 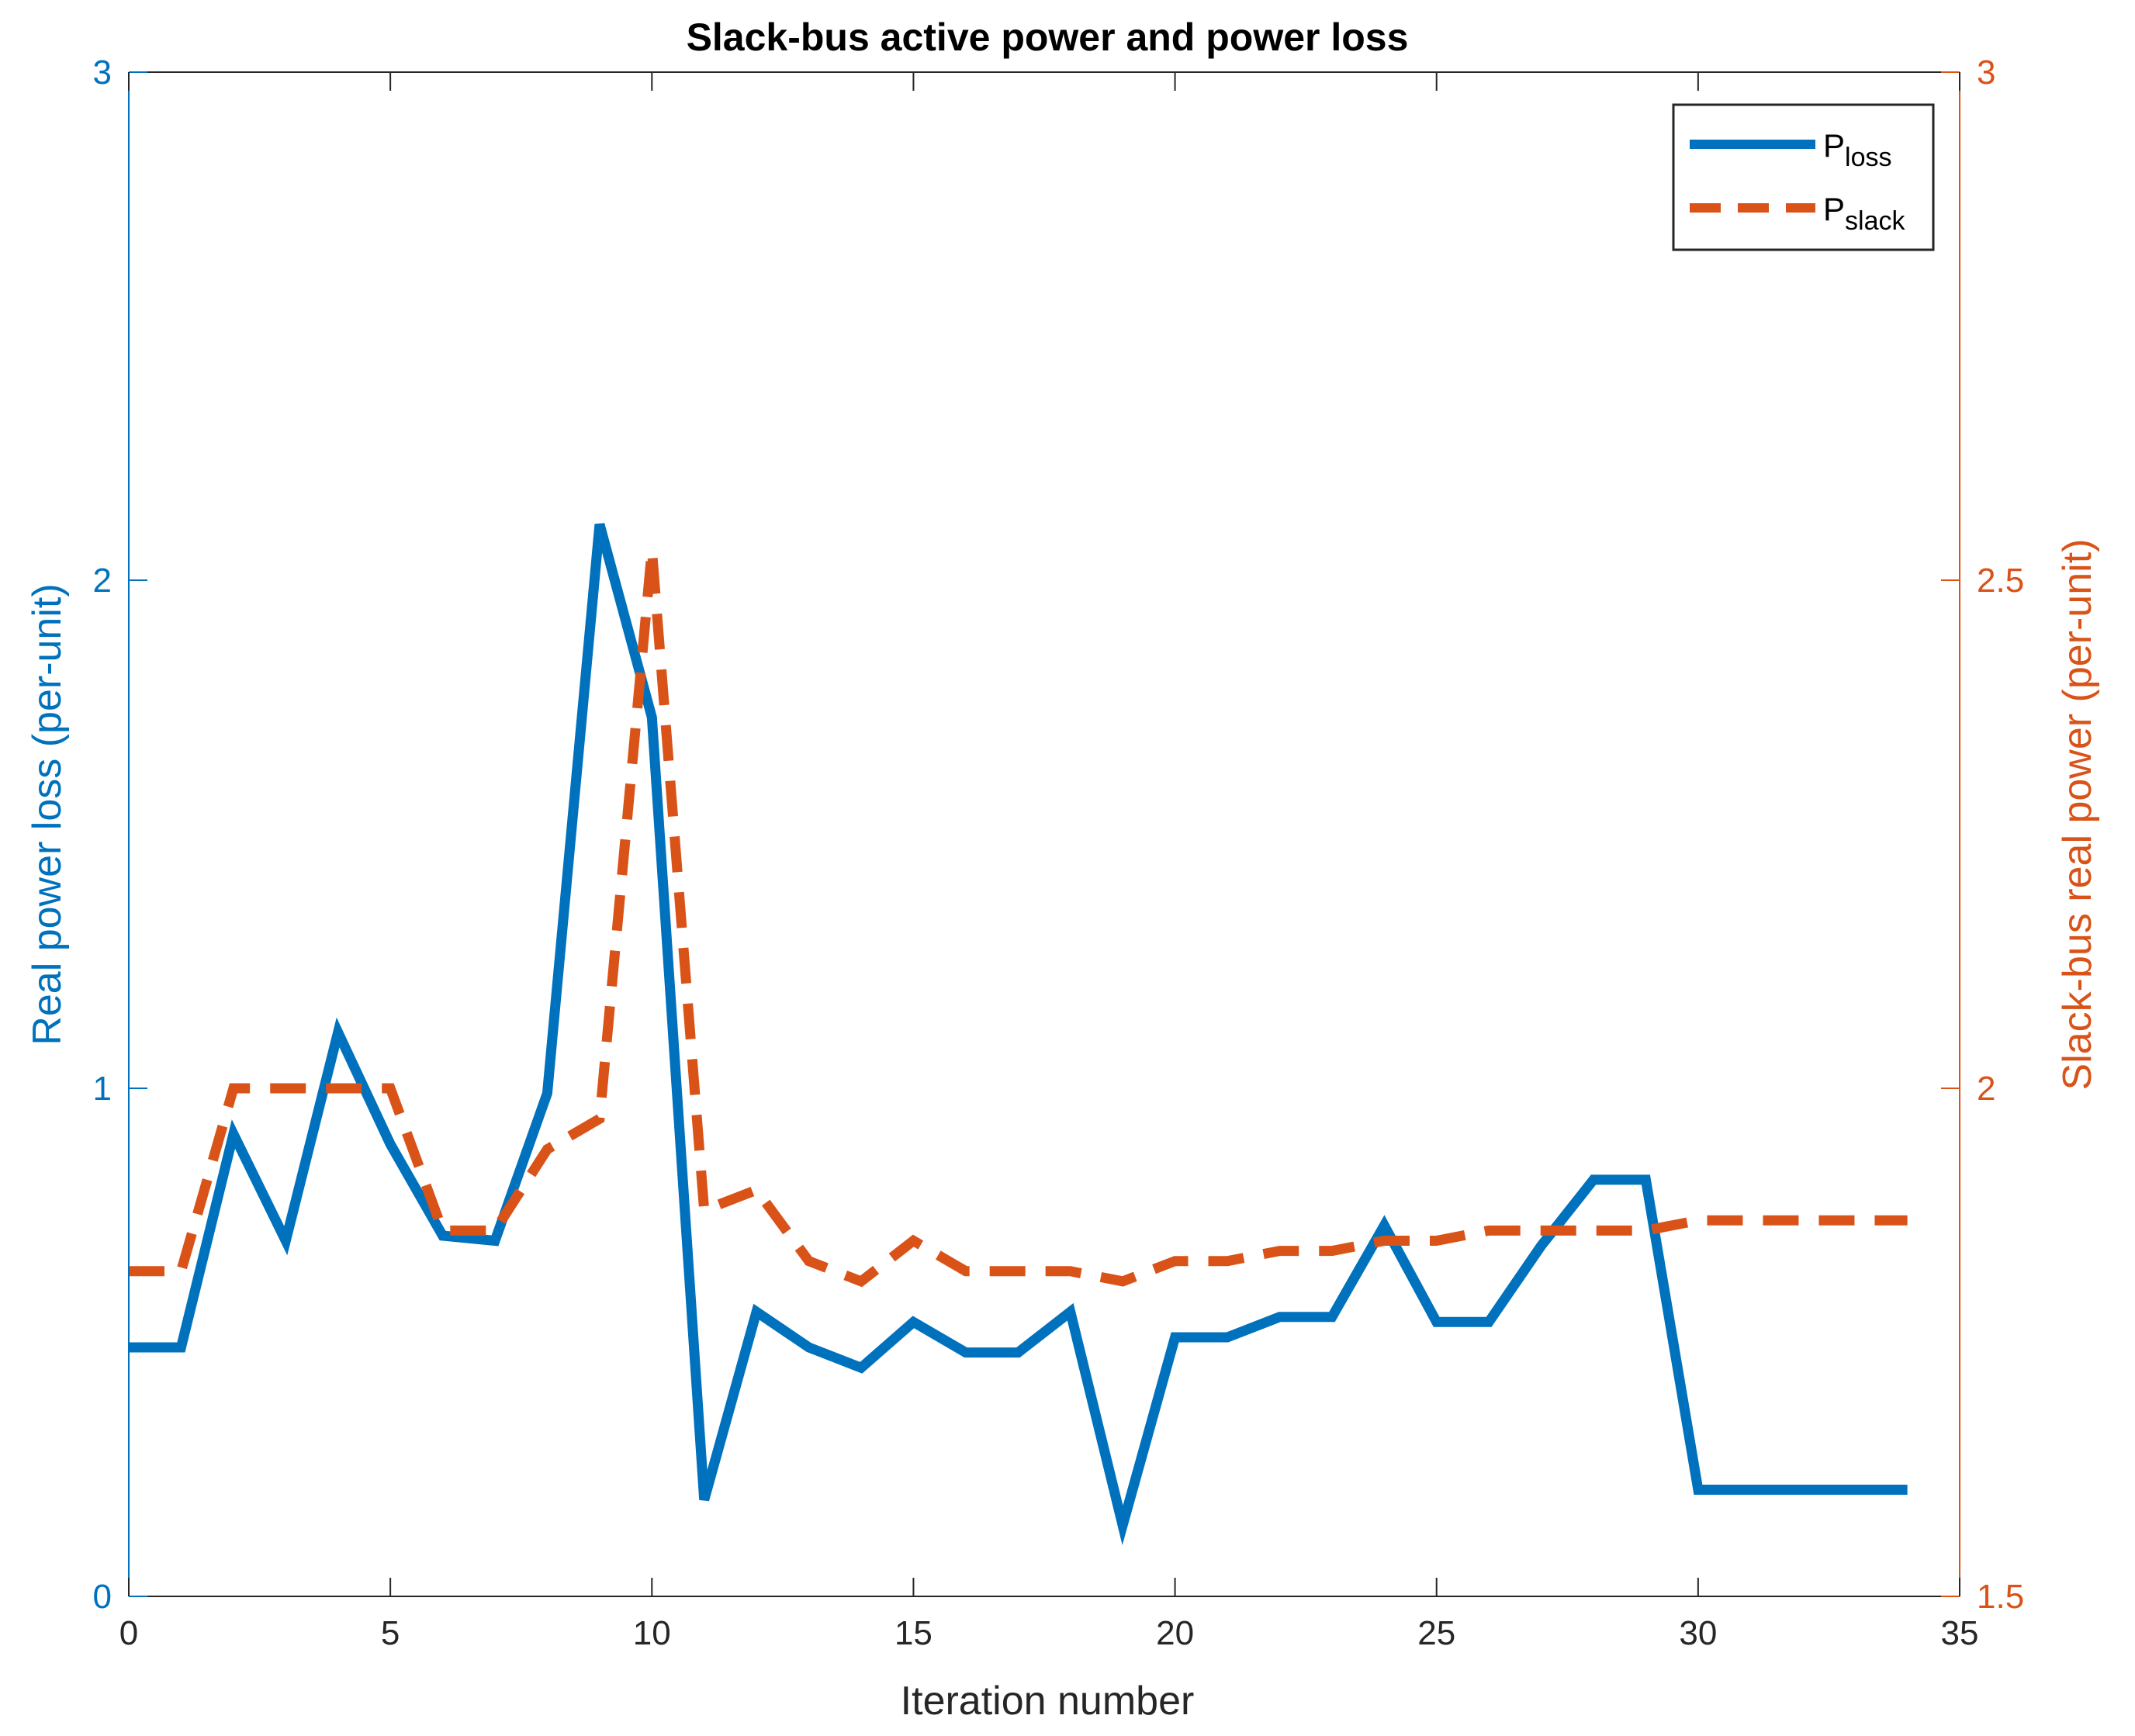 What do you see at coordinates (652, 1633) in the screenshot?
I see `x-tick-label: 10` at bounding box center [652, 1633].